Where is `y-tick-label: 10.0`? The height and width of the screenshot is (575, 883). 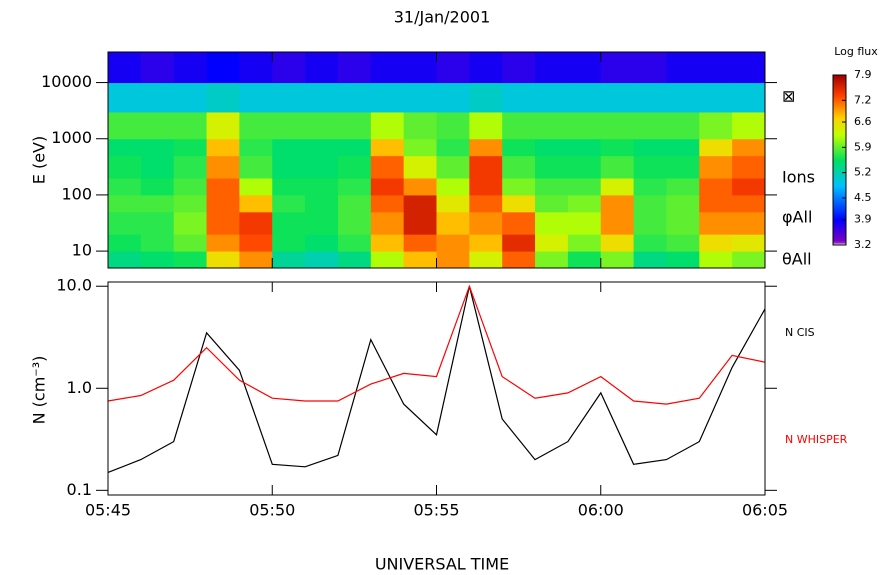 y-tick-label: 10.0 is located at coordinates (74, 285).